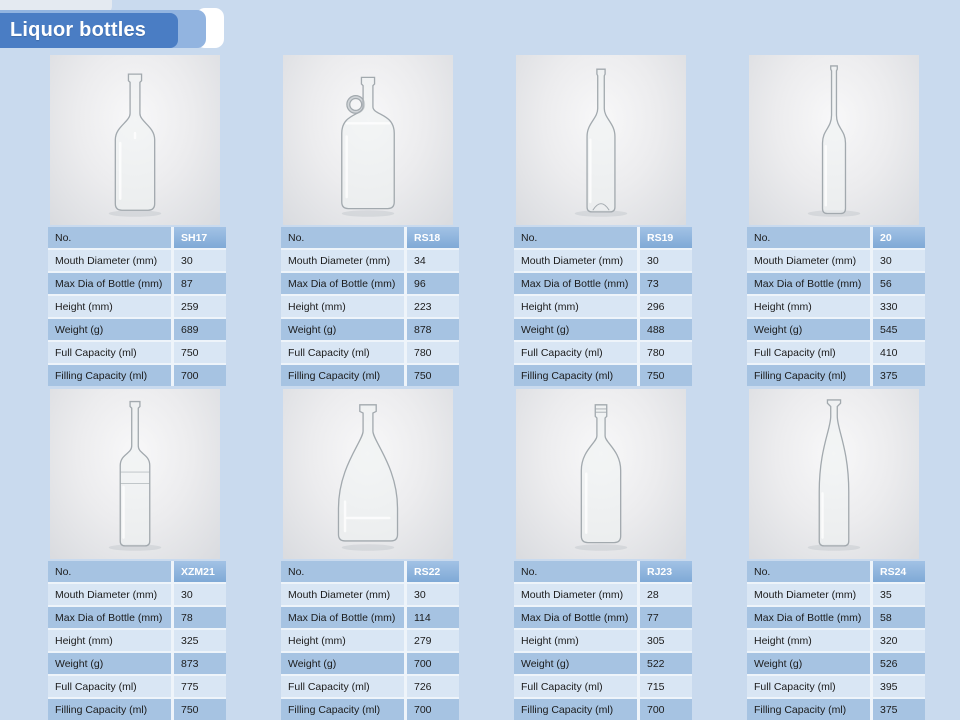 This screenshot has height=720, width=960. Describe the element at coordinates (135, 145) in the screenshot. I see `bottle-illustration-whiskey` at that location.